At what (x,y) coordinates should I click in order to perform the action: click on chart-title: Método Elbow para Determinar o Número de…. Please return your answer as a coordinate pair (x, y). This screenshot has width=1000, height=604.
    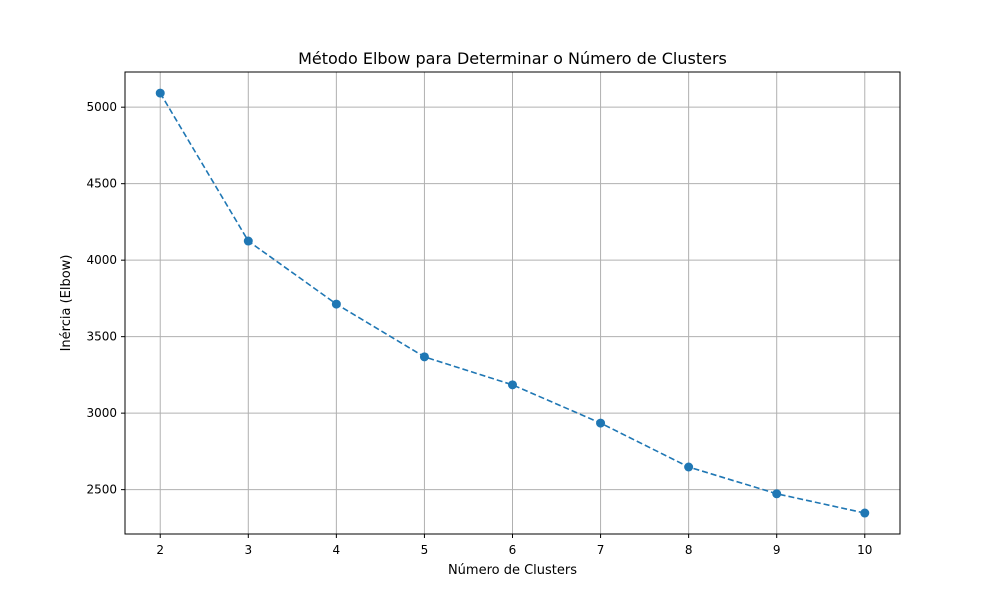
    Looking at the image, I should click on (512, 58).